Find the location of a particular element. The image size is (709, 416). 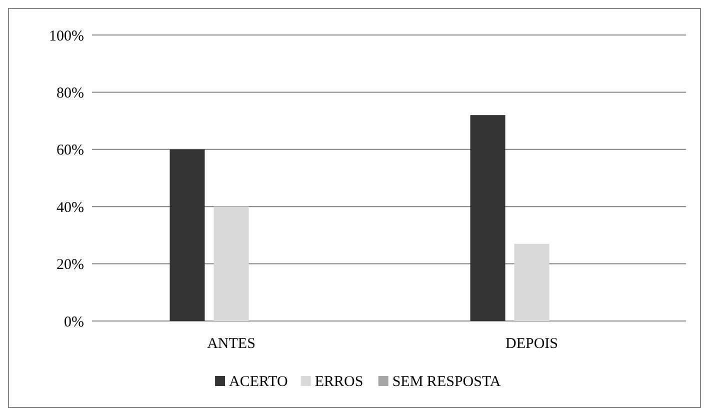

y-tick-label: 60% is located at coordinates (70, 150).